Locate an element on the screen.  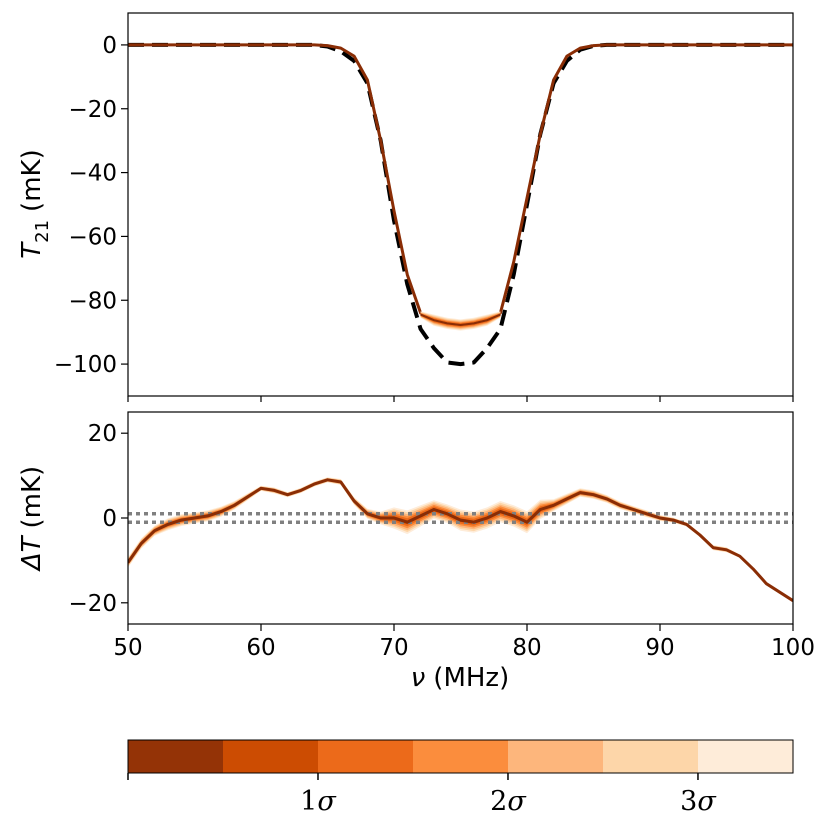
top-y-tick-label: −80 is located at coordinates (92, 301).